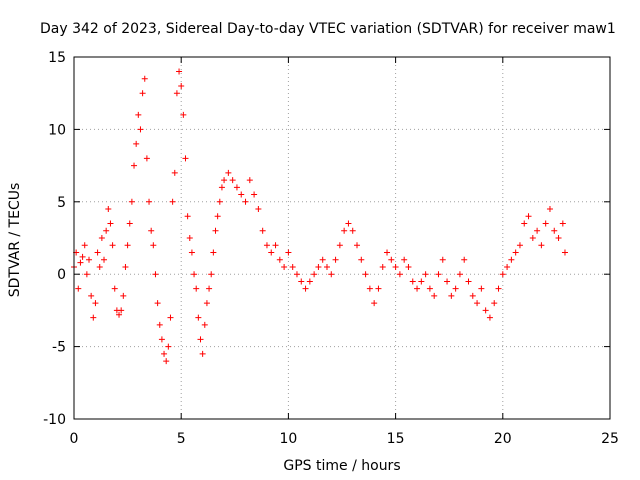 The image size is (640, 480). What do you see at coordinates (74, 439) in the screenshot?
I see `x-tick-label: 0` at bounding box center [74, 439].